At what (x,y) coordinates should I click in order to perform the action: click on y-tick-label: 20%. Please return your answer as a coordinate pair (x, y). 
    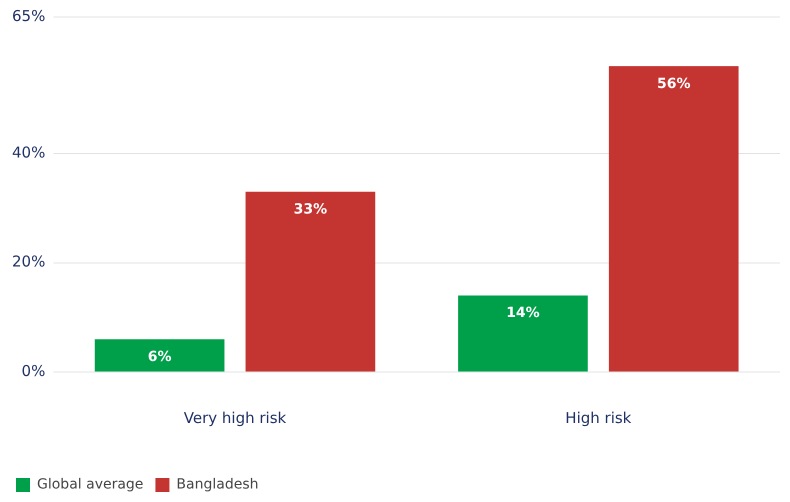
    Looking at the image, I should click on (29, 261).